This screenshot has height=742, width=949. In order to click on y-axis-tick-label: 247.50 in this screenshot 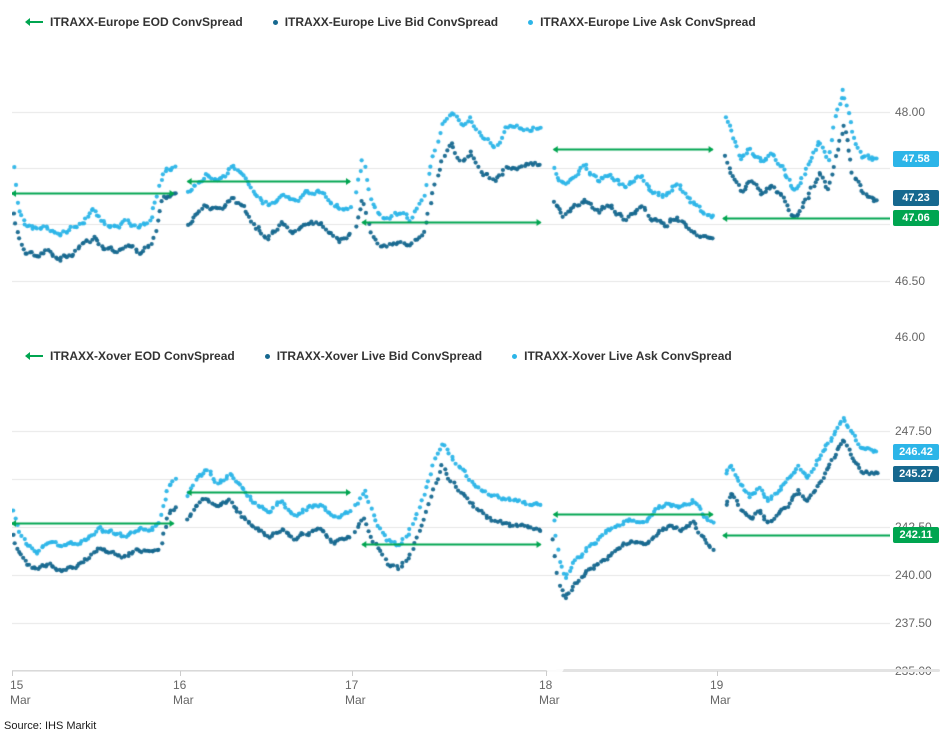, I will do `click(913, 431)`.